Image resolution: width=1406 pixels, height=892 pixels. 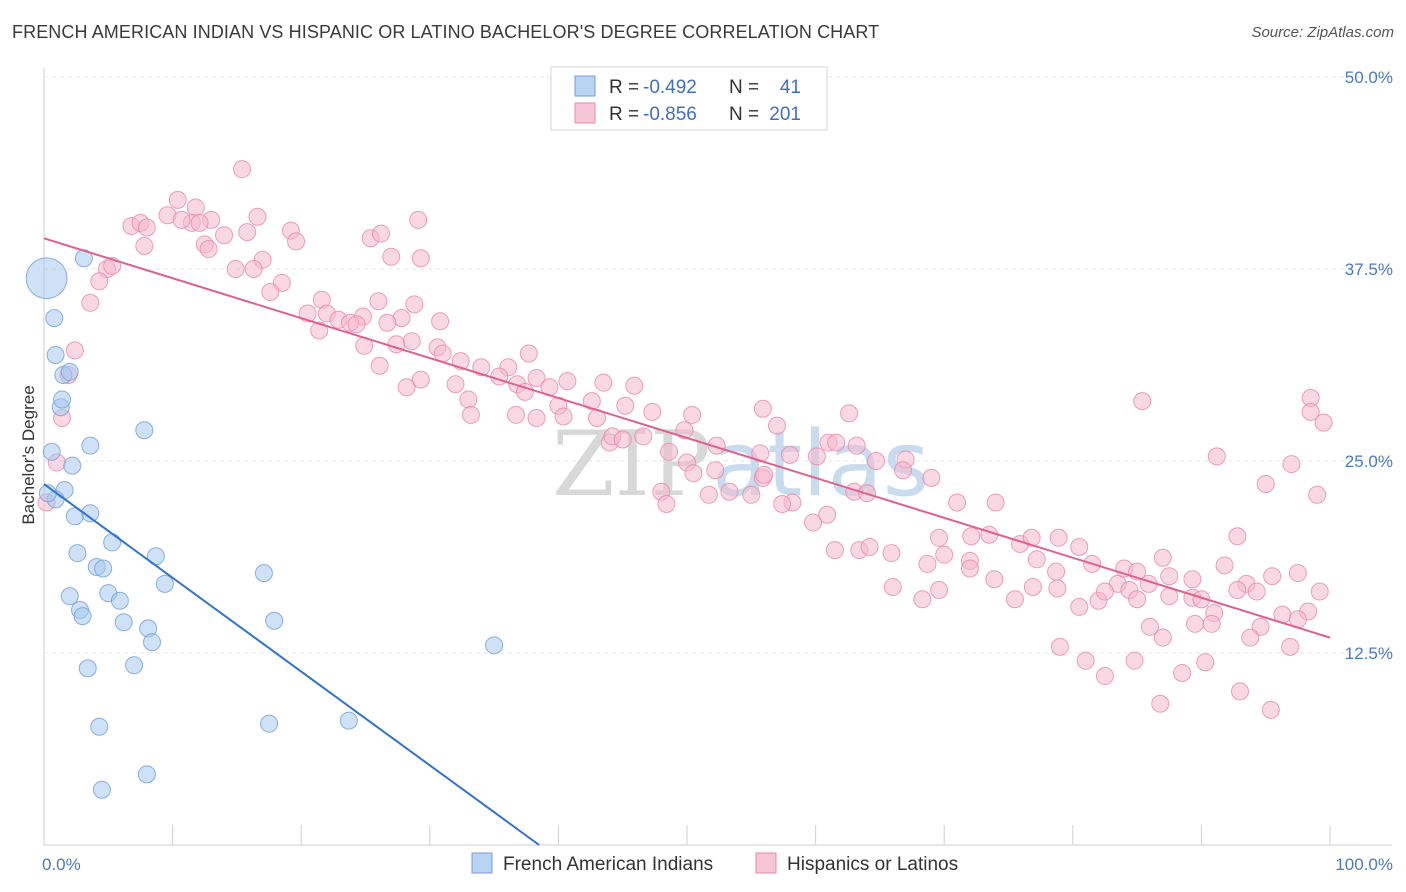 I want to click on legend-n-value-hispanic: 201, so click(x=785, y=114).